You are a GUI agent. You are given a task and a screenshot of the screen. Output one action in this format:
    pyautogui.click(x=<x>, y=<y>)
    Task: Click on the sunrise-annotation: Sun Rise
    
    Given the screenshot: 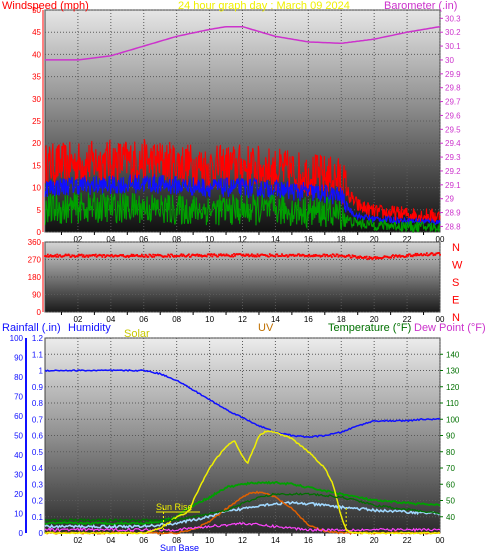 What is the action you would take?
    pyautogui.click(x=174, y=507)
    